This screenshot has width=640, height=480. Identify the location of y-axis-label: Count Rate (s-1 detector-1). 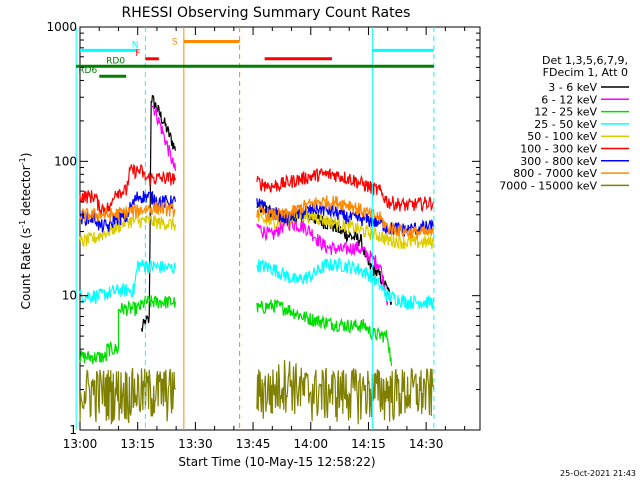
(25, 231).